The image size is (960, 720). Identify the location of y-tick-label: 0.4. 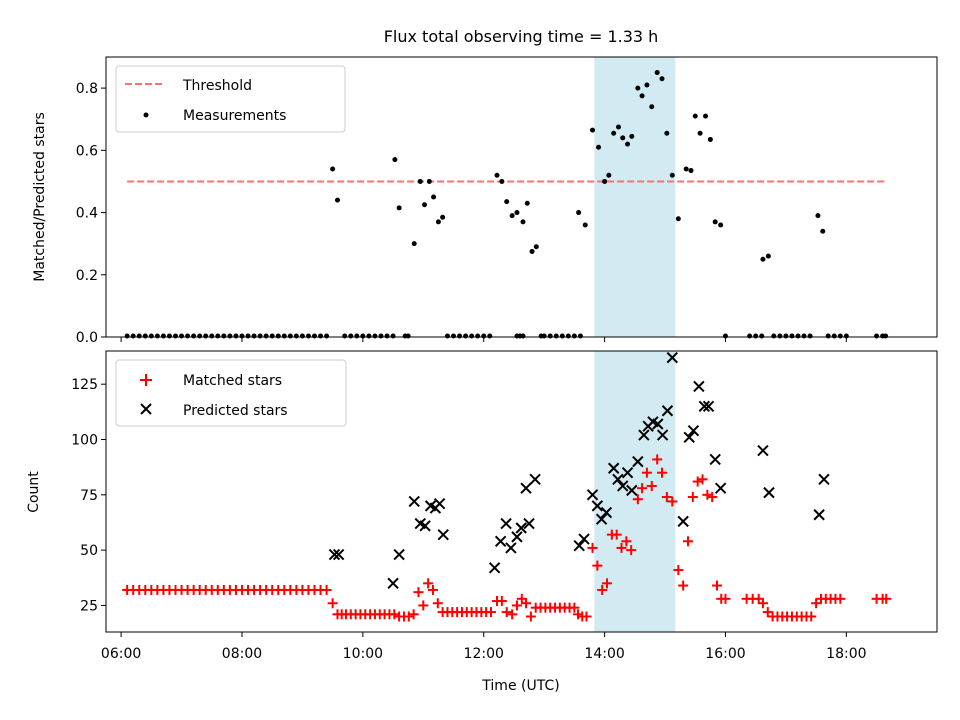
(87, 214).